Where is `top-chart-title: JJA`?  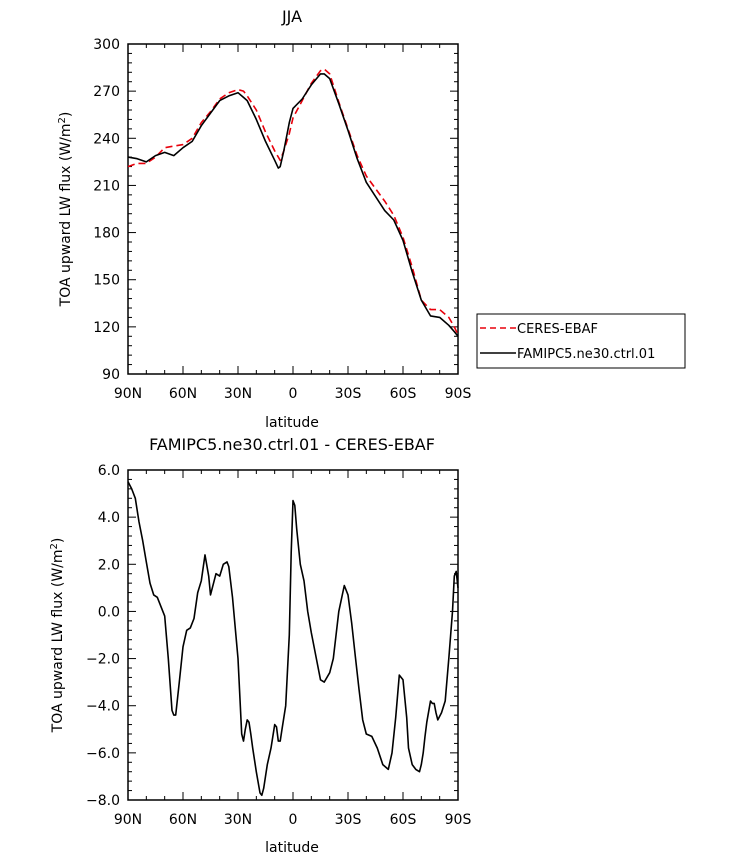
top-chart-title: JJA is located at coordinates (291, 16).